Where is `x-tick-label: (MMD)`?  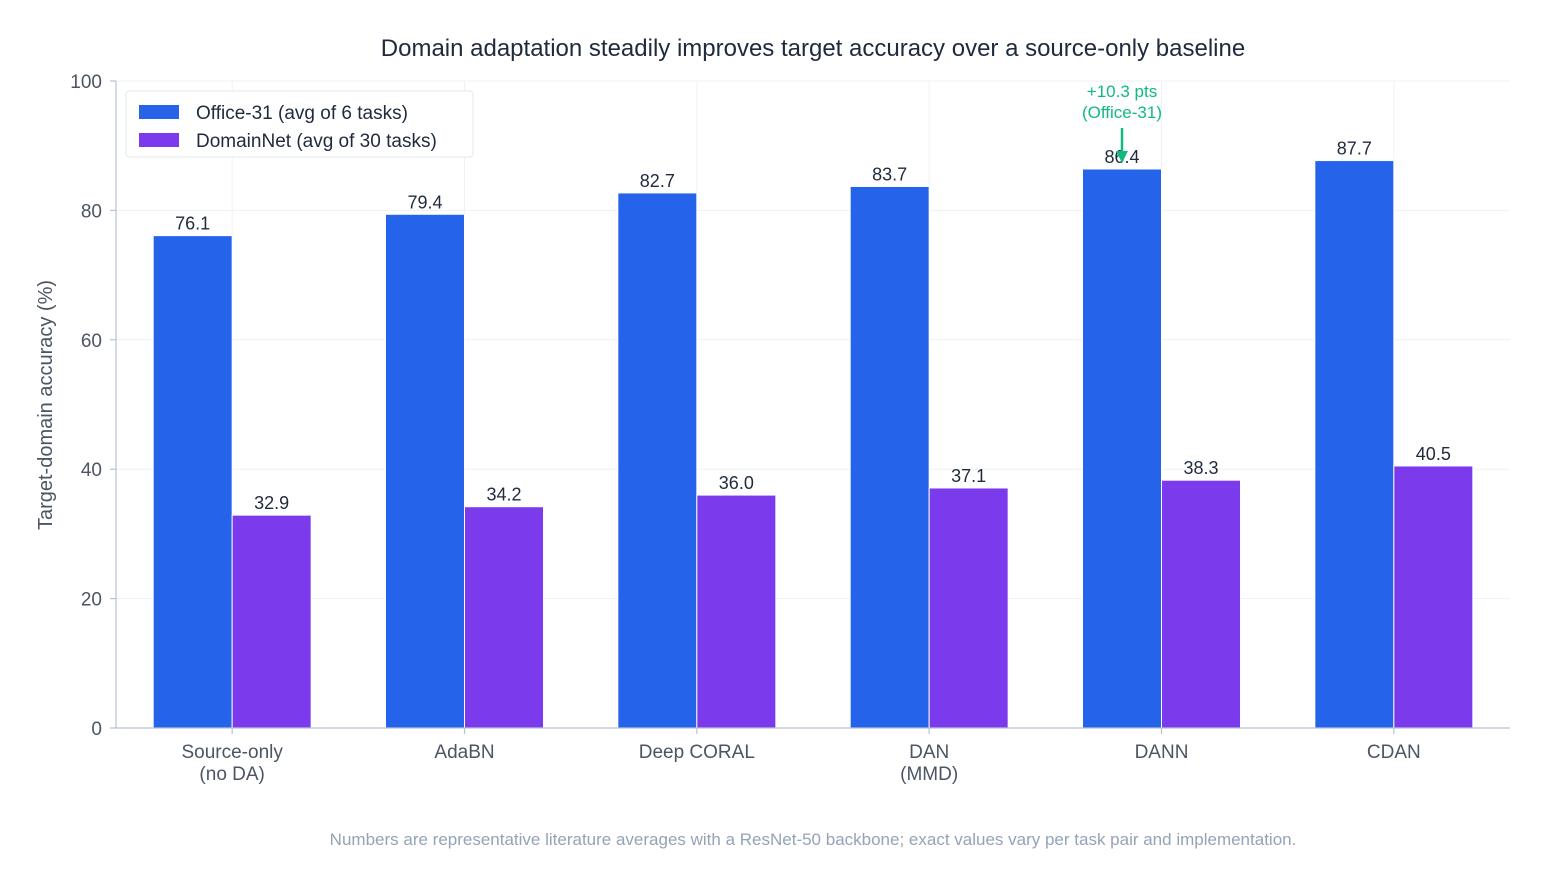 x-tick-label: (MMD) is located at coordinates (929, 774).